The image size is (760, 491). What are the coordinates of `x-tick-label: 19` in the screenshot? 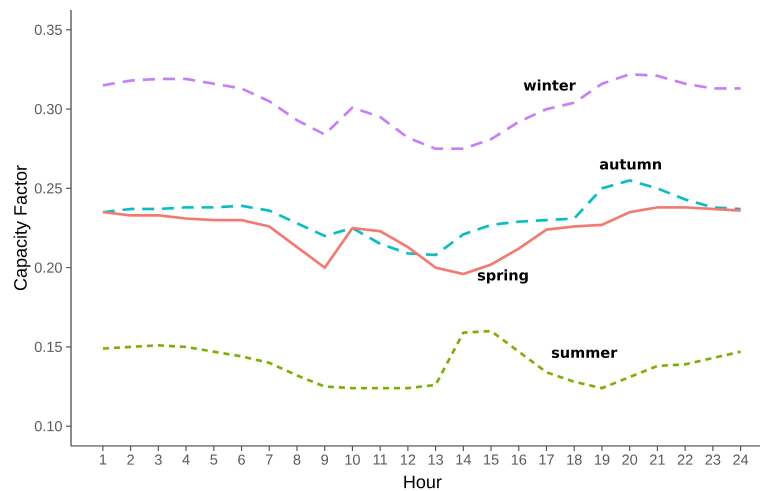 It's located at (602, 459).